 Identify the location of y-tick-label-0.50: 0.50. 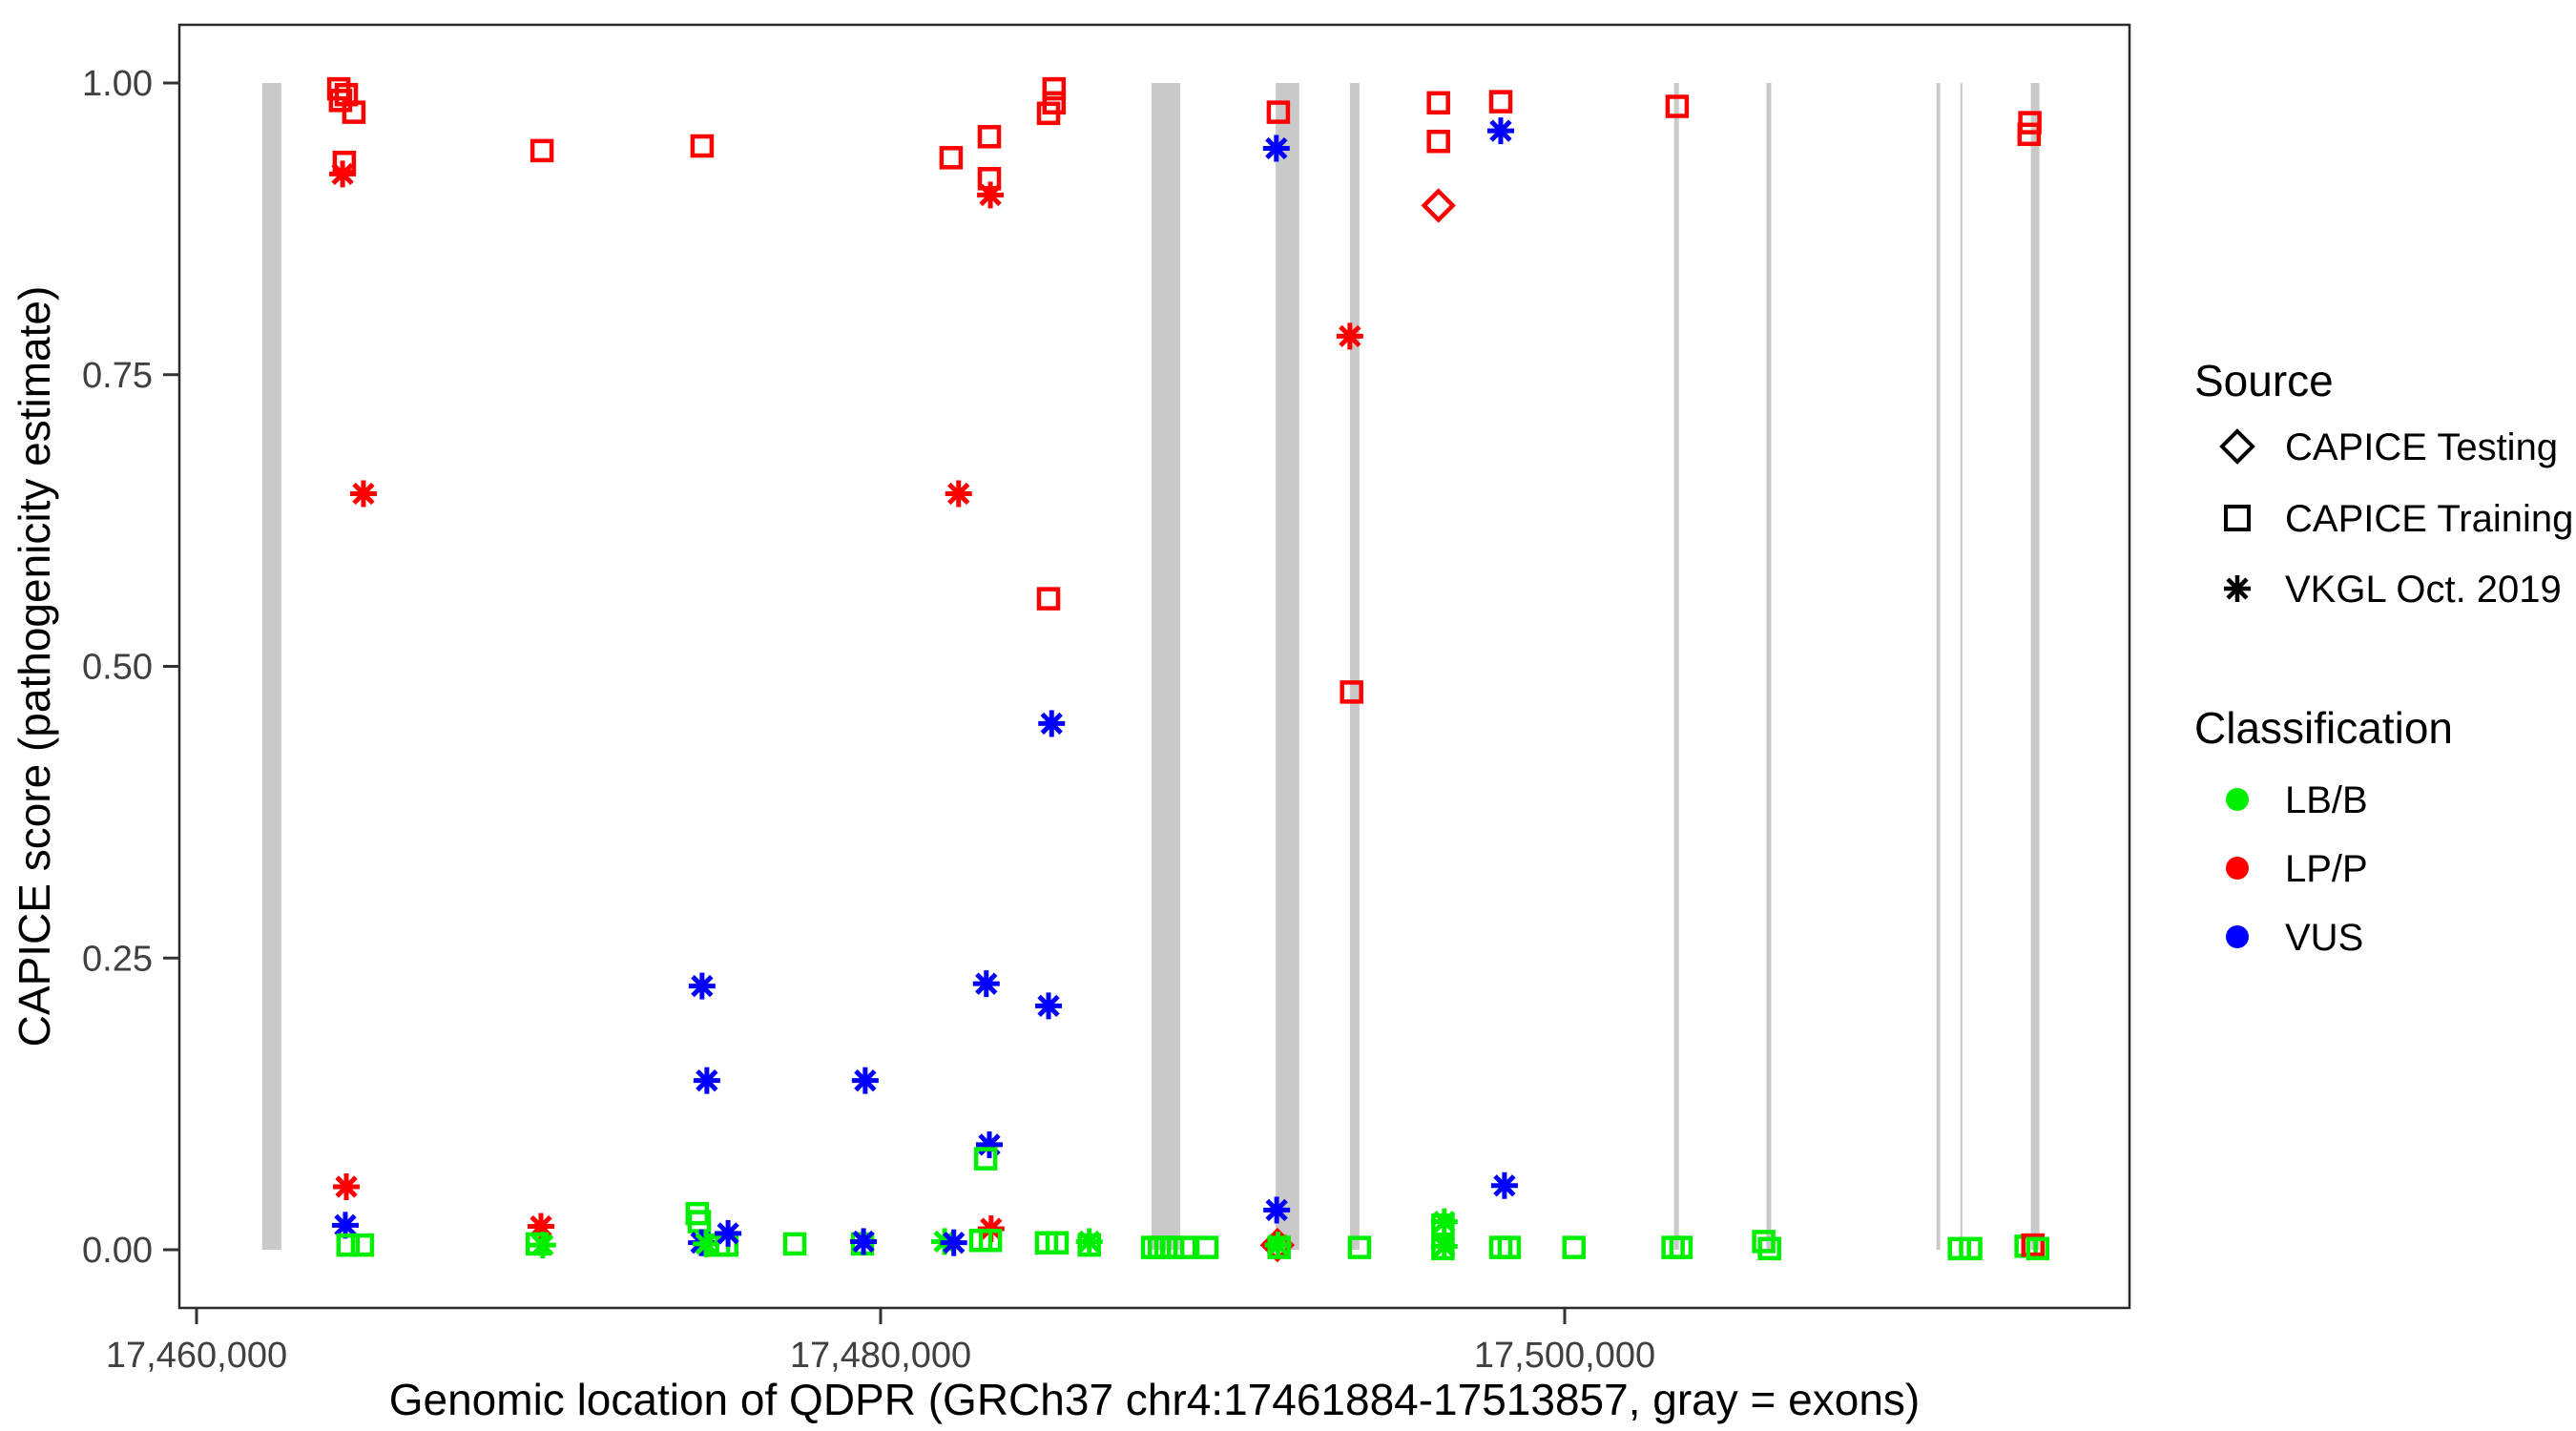
(117, 668).